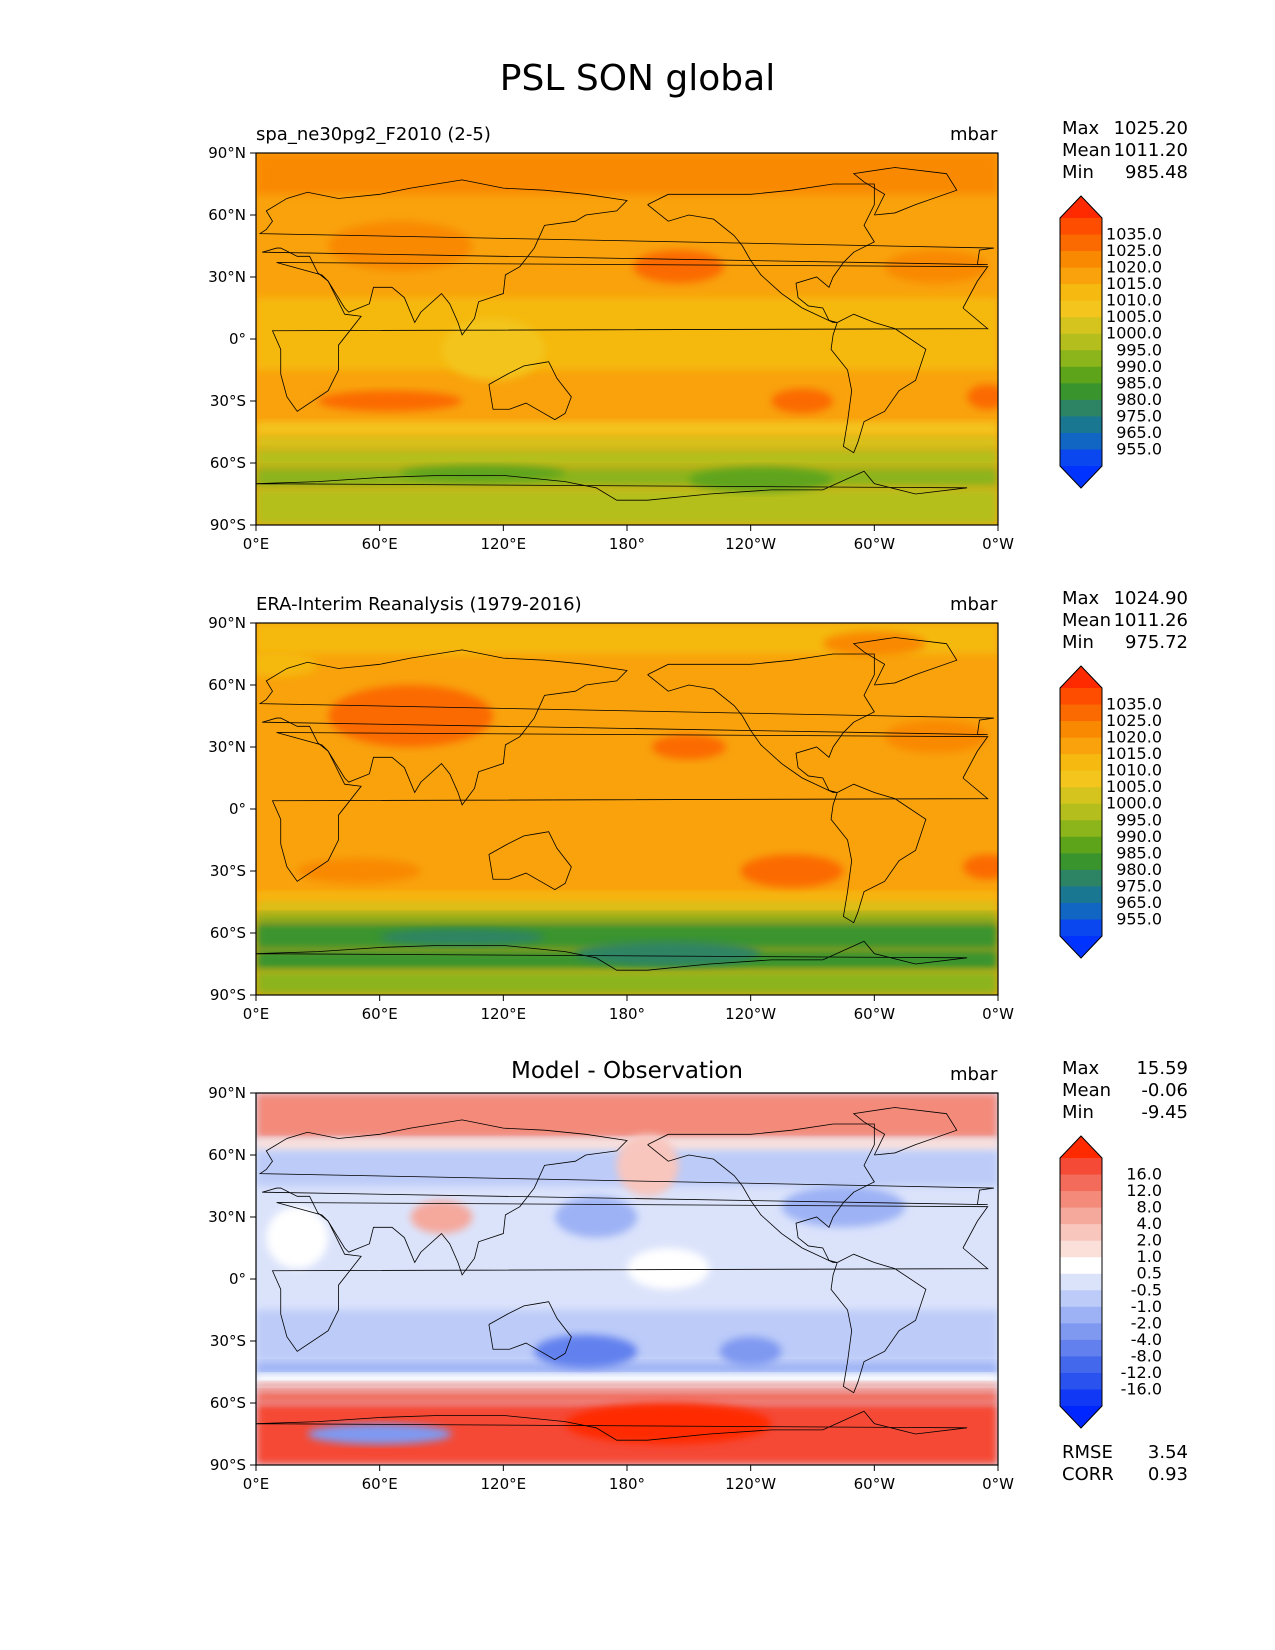  Describe the element at coordinates (1134, 704) in the screenshot. I see `colorbar-label: 1035.0` at that location.